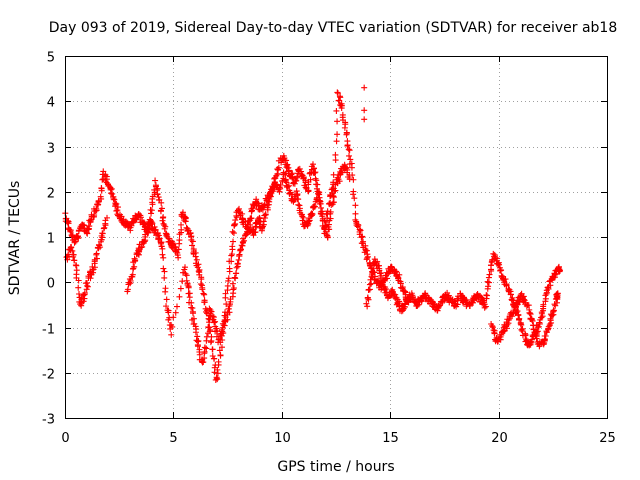 Image resolution: width=640 pixels, height=480 pixels. I want to click on y-tick-label: 3, so click(51, 149).